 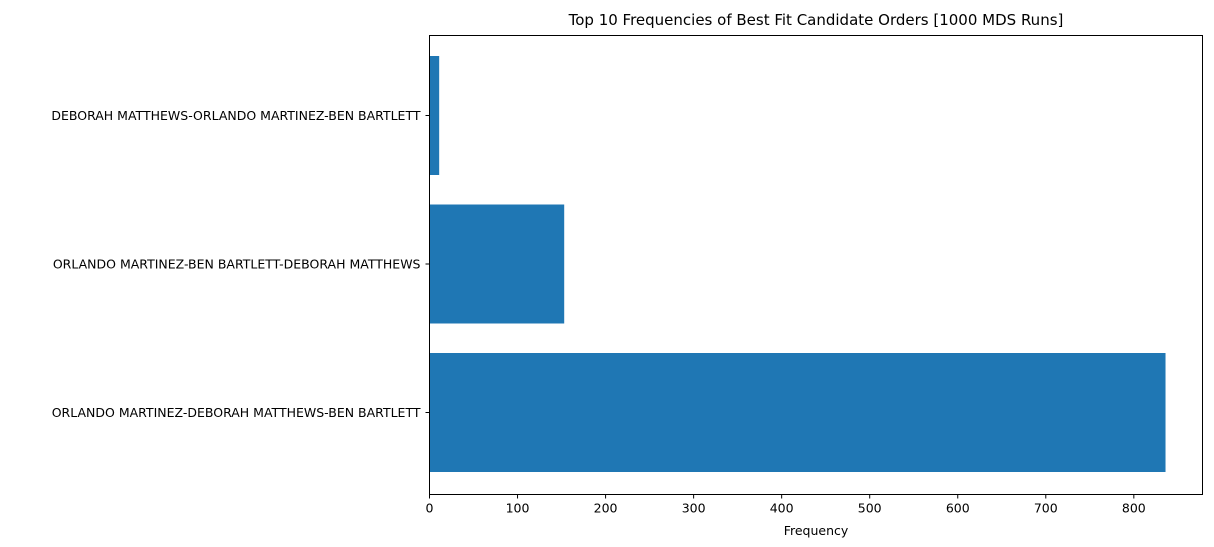 I want to click on x-tick-label: 100, so click(x=518, y=508).